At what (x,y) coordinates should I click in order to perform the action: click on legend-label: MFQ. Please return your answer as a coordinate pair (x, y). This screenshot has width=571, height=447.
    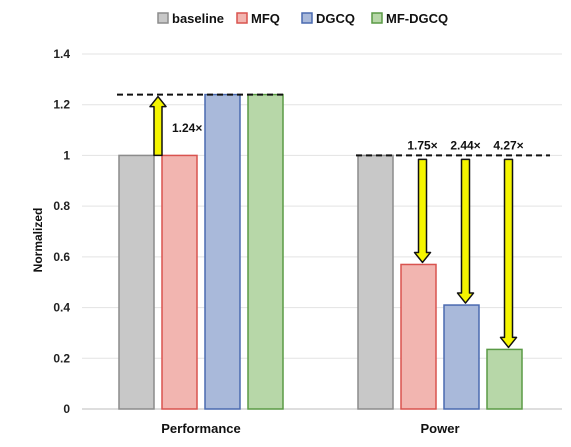
    Looking at the image, I should click on (265, 18).